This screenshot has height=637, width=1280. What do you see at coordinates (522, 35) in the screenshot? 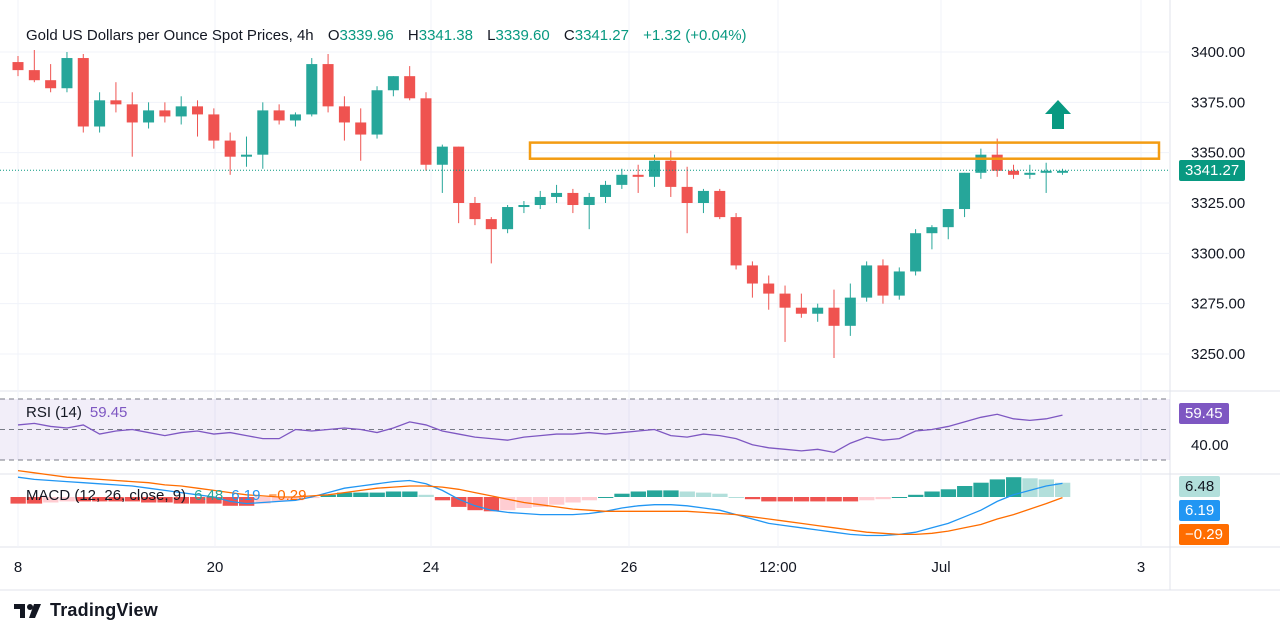
I see `low-value: 3339.60` at bounding box center [522, 35].